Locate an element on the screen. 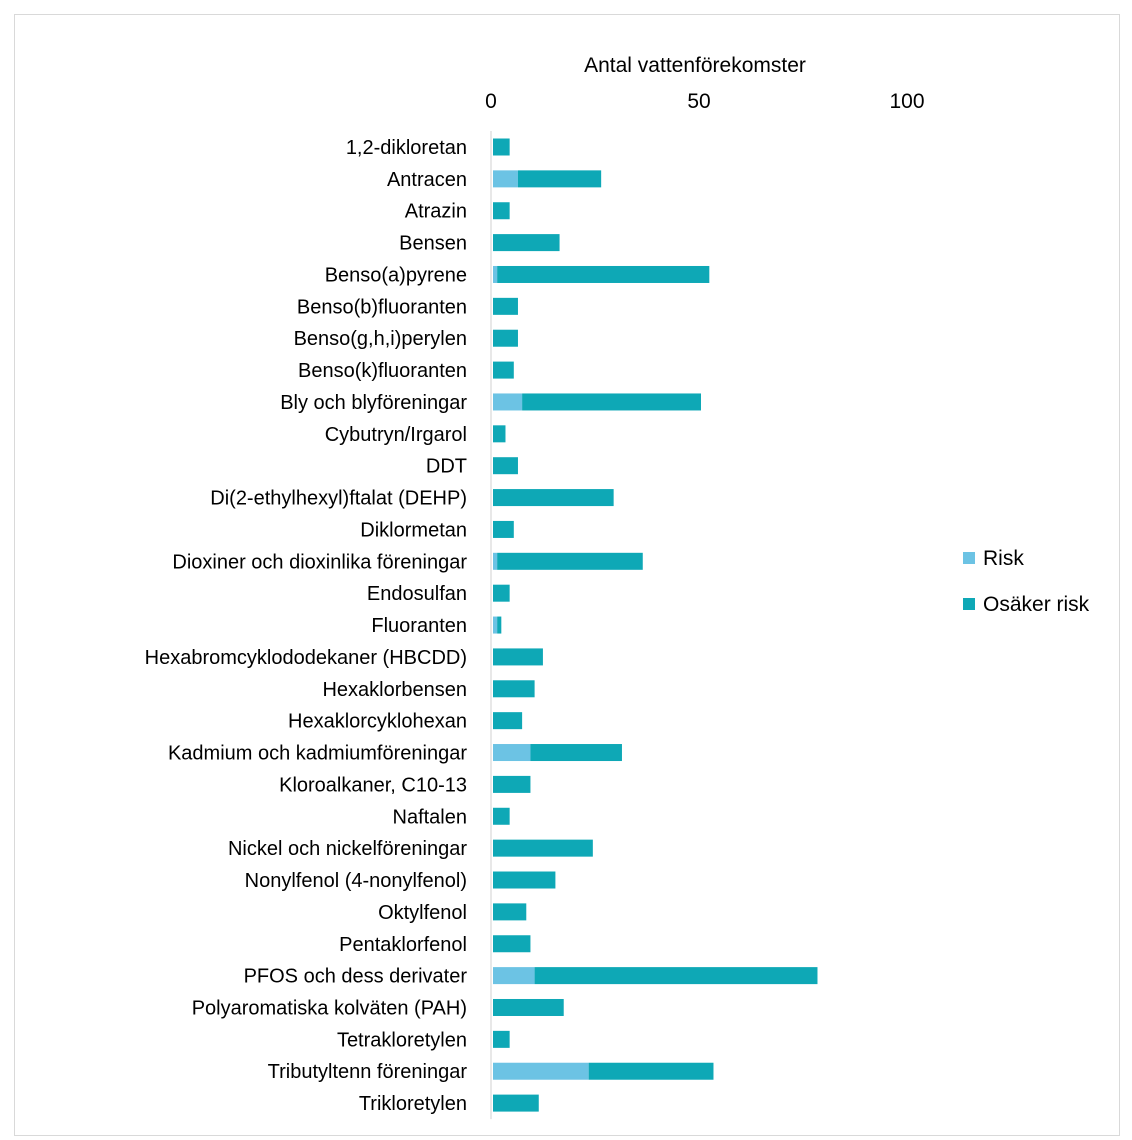 The width and height of the screenshot is (1132, 1140). category-label: Pentaklorfenol is located at coordinates (403, 945).